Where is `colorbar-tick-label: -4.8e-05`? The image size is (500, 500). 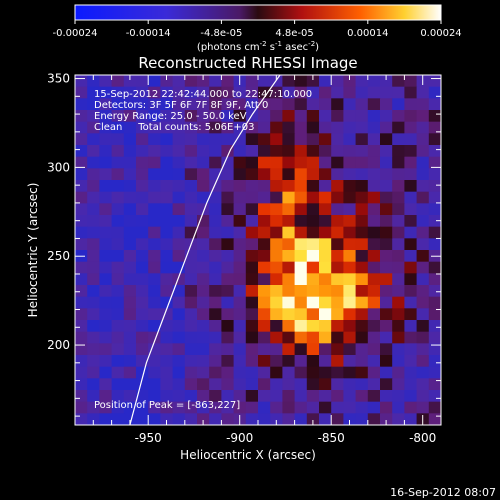
colorbar-tick-label: -4.8e-05 is located at coordinates (221, 33).